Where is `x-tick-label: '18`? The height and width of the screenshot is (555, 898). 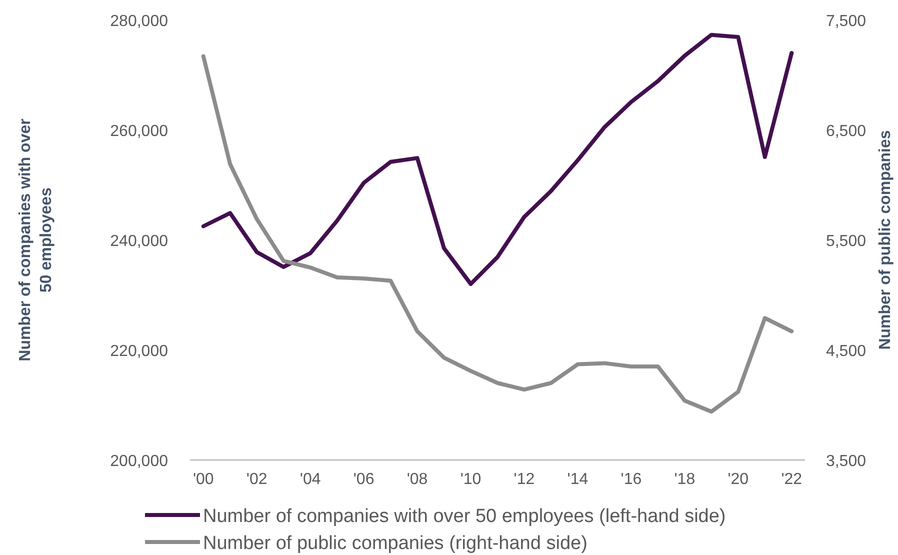
x-tick-label: '18 is located at coordinates (685, 479).